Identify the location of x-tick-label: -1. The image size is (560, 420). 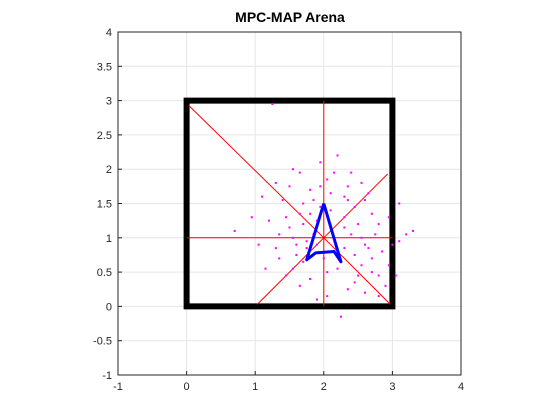
(118, 387).